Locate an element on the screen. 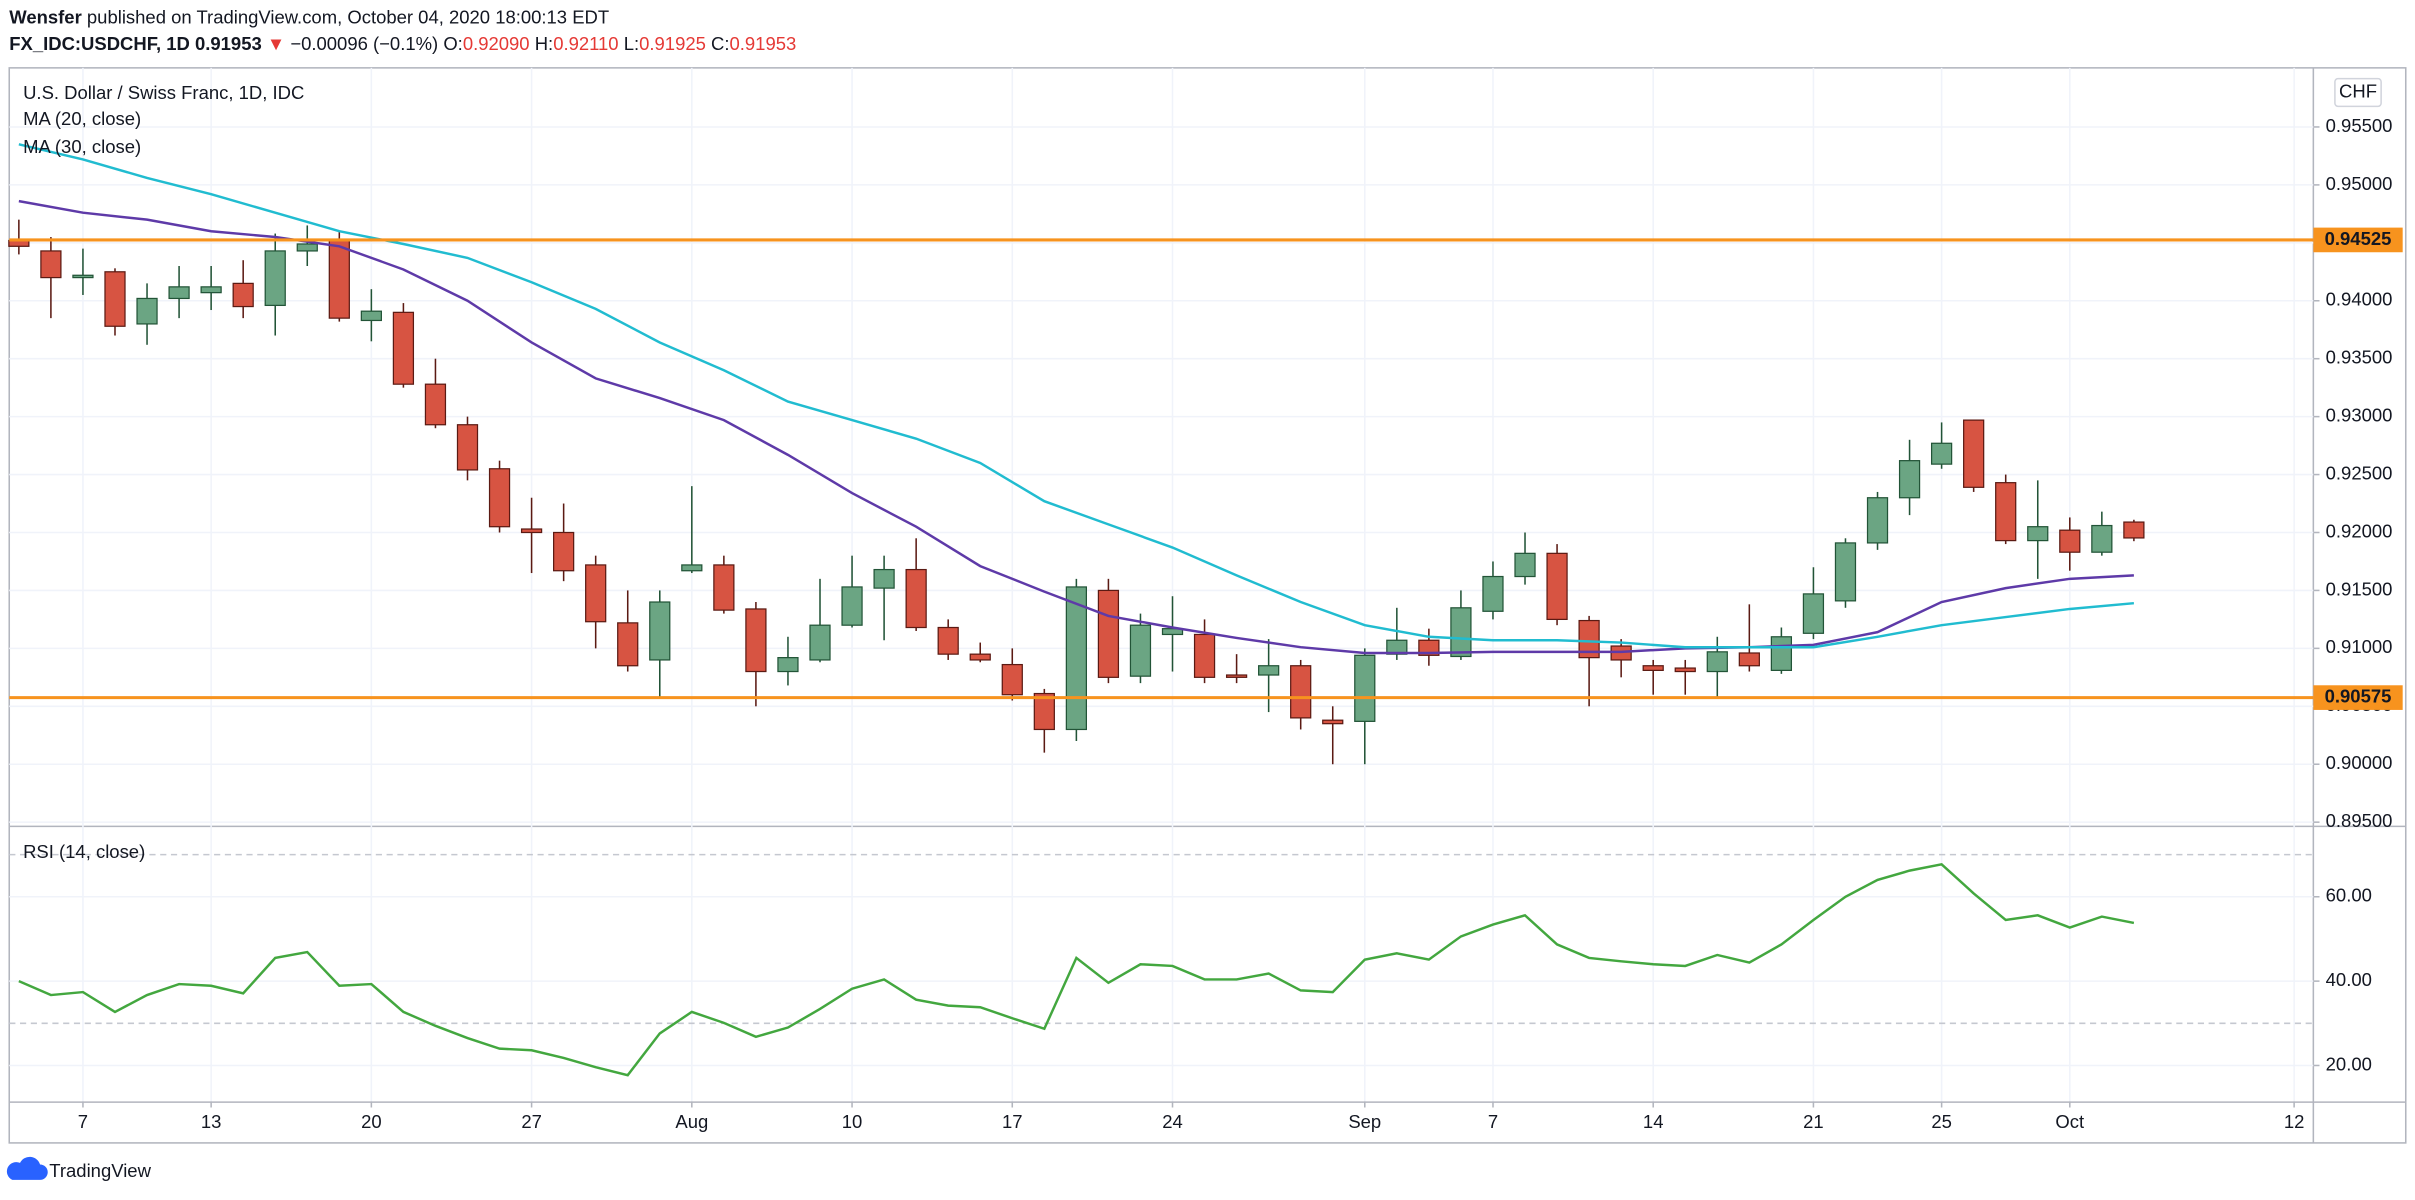 The height and width of the screenshot is (1200, 2415). y-tick-label: 0.94000 is located at coordinates (2359, 299).